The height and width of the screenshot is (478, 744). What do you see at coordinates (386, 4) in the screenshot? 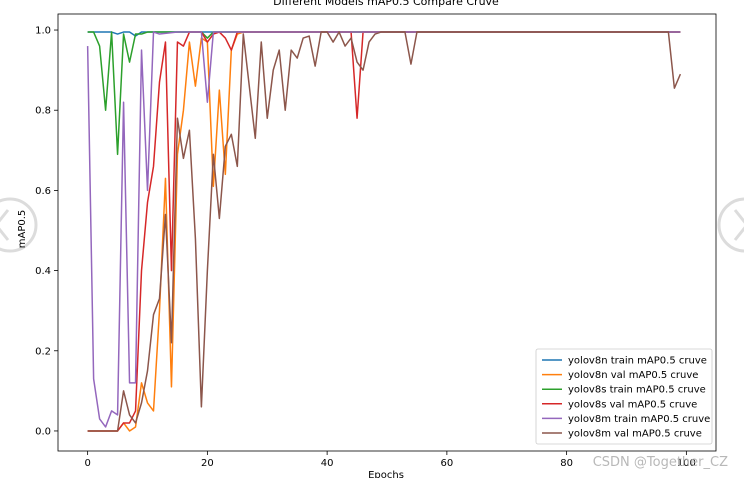
I see `chart-title: Different Models mAP0.5 Compare Cruve` at bounding box center [386, 4].